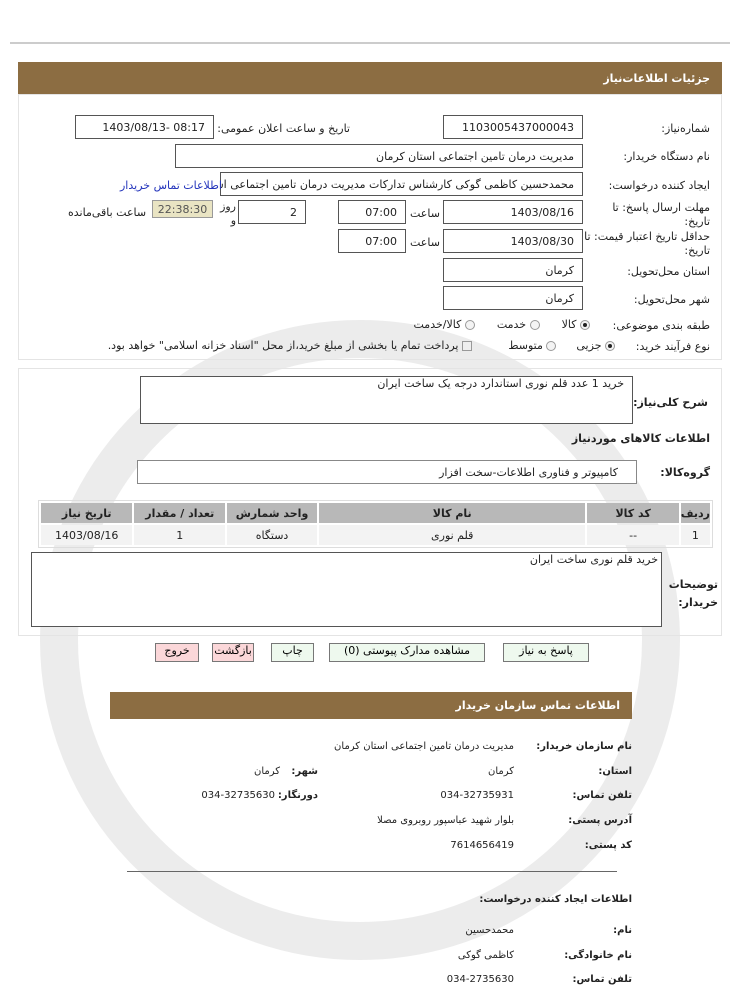 The image size is (740, 1001). I want to click on col-code: کد کالا, so click(633, 513).